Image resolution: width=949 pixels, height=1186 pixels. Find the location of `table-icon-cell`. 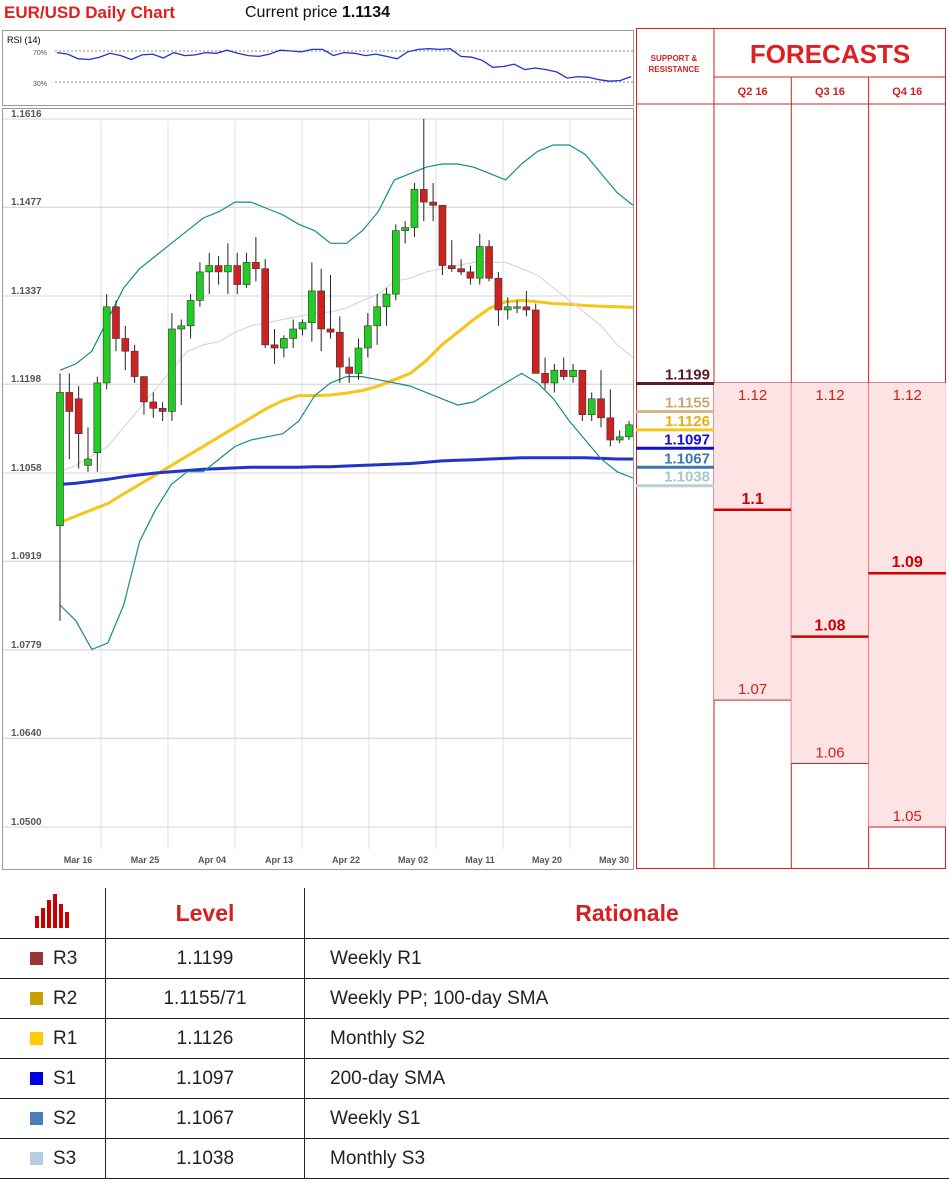

table-icon-cell is located at coordinates (53, 913).